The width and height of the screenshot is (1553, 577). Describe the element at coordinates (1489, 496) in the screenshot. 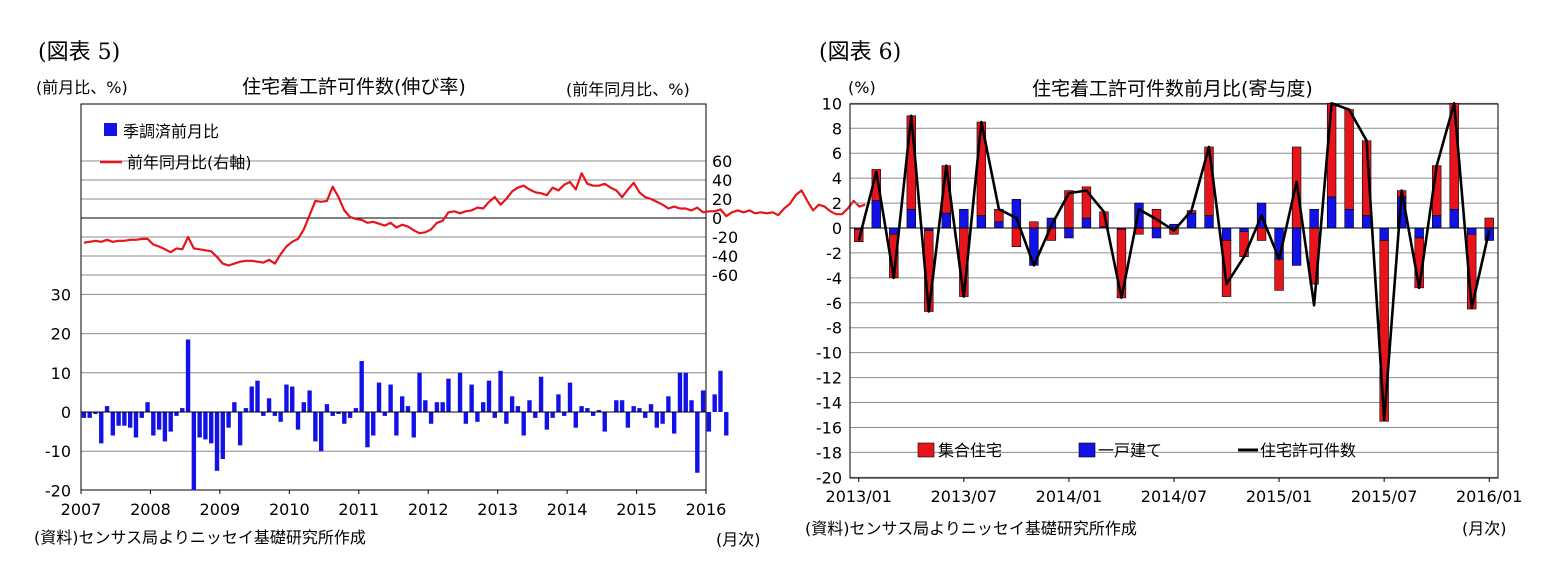

I see `x-axis-tick-label: 2016/01` at that location.